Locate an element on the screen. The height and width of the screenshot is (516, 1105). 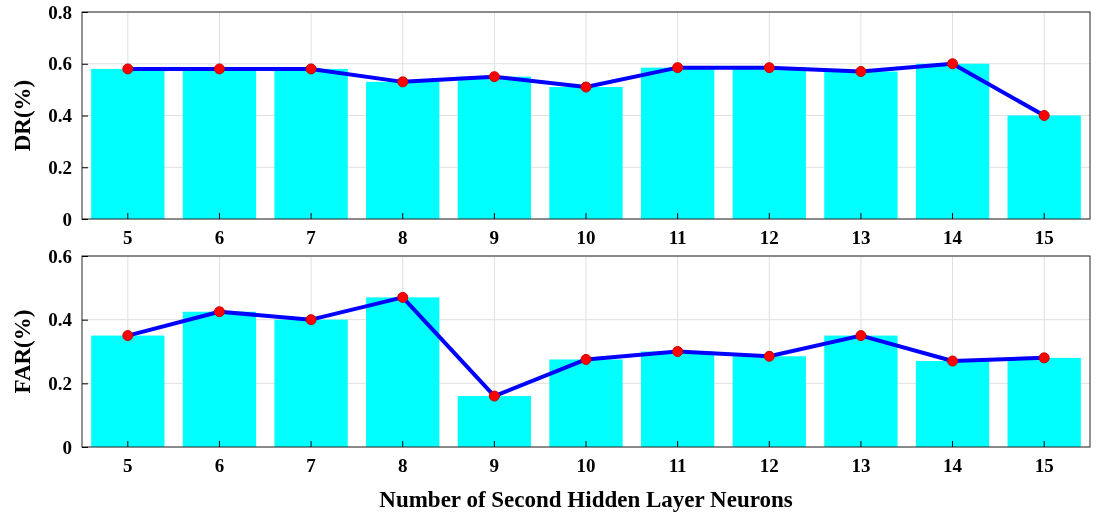
x-axis-title: Number of Second Hidden Layer Neurons is located at coordinates (586, 499).